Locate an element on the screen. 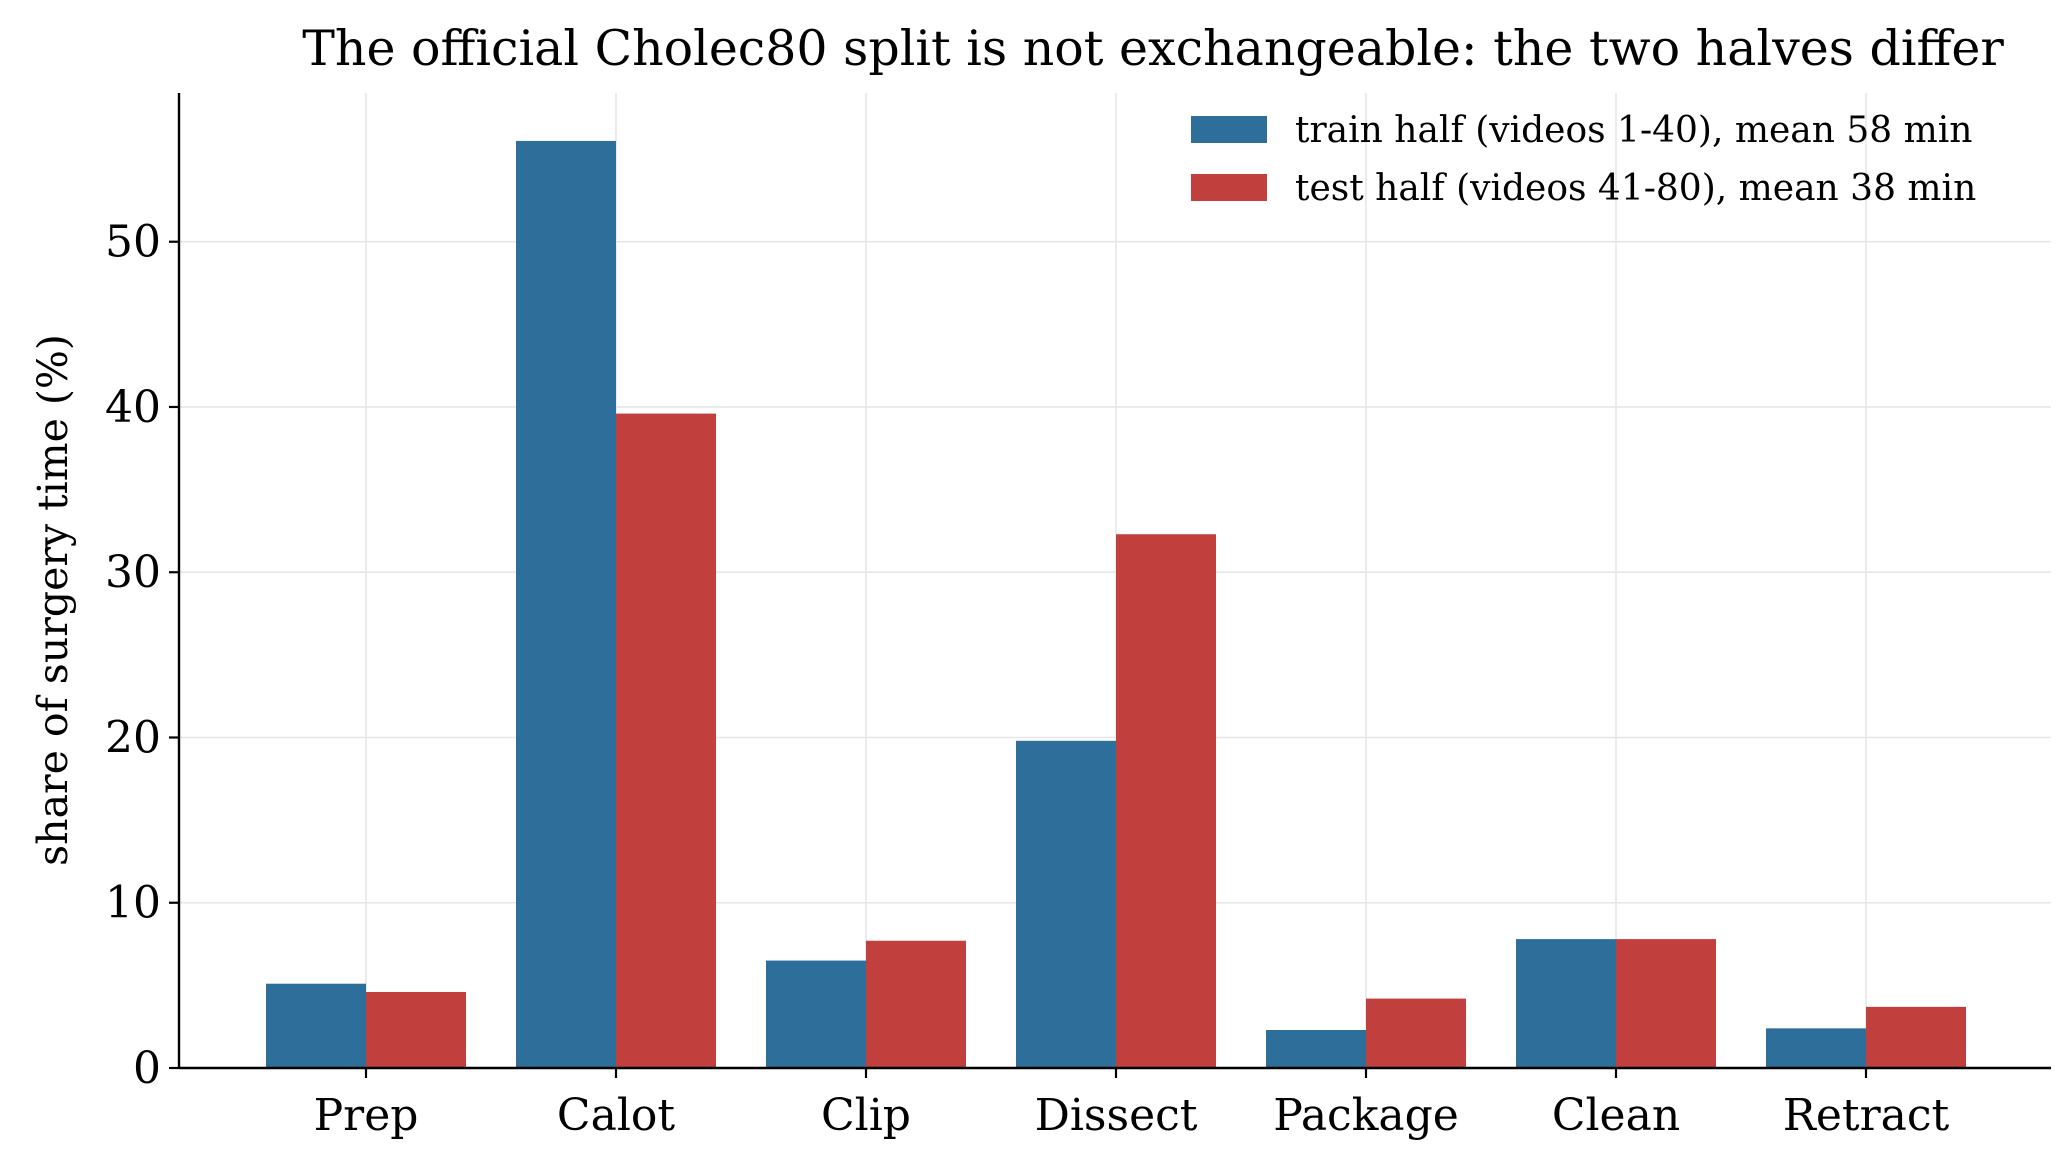  bar-train-package is located at coordinates (1316, 1048).